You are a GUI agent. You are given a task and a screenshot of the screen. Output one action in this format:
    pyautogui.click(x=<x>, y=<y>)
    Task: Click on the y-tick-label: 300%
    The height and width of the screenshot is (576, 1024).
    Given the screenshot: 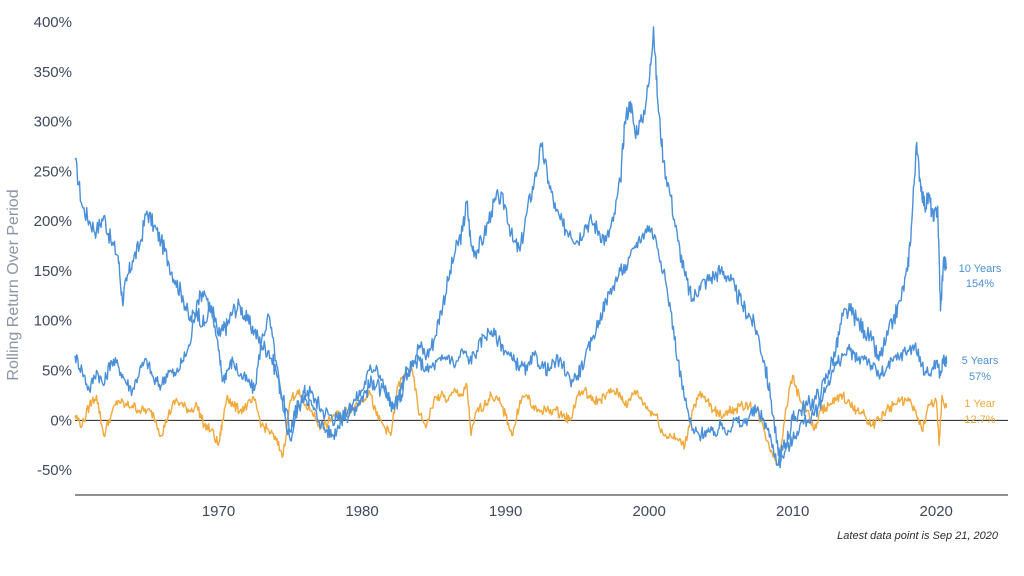 What is the action you would take?
    pyautogui.click(x=53, y=122)
    